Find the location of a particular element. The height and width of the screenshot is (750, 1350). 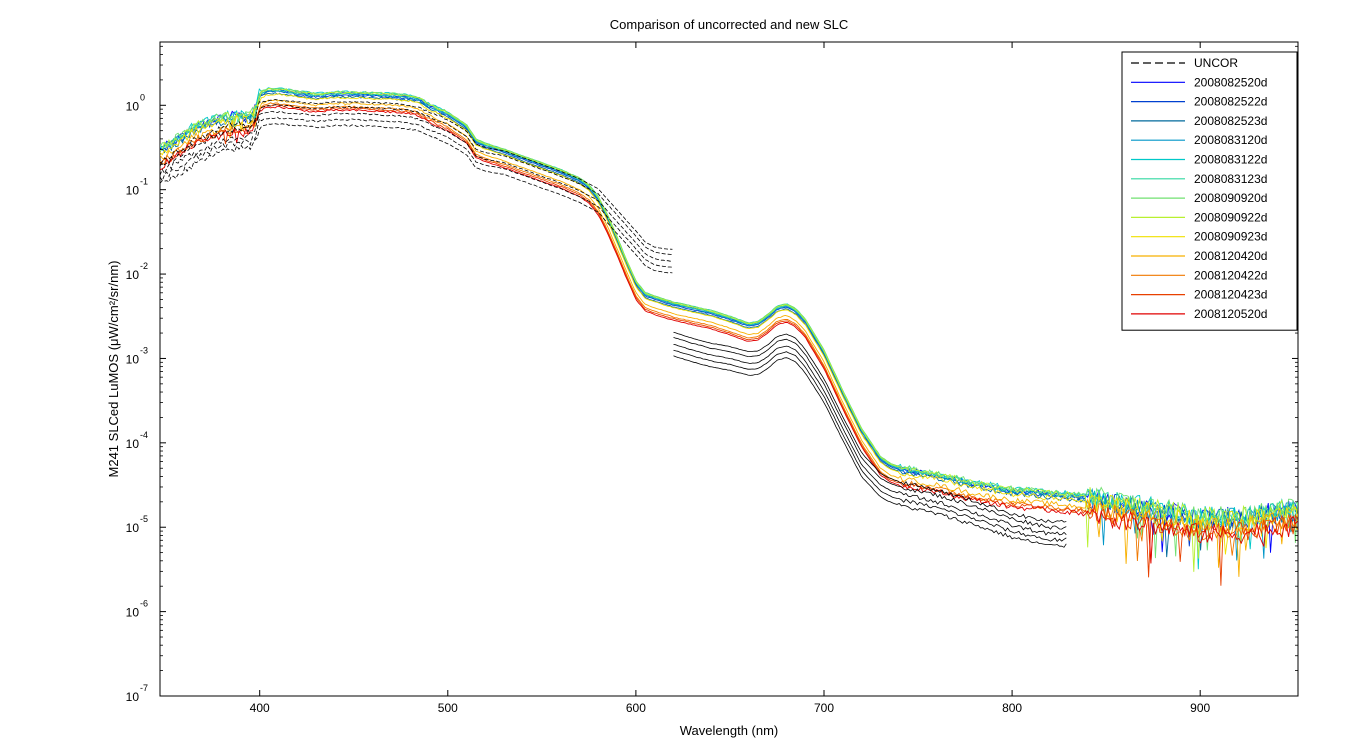

x-tick-label: 900 is located at coordinates (1200, 708).